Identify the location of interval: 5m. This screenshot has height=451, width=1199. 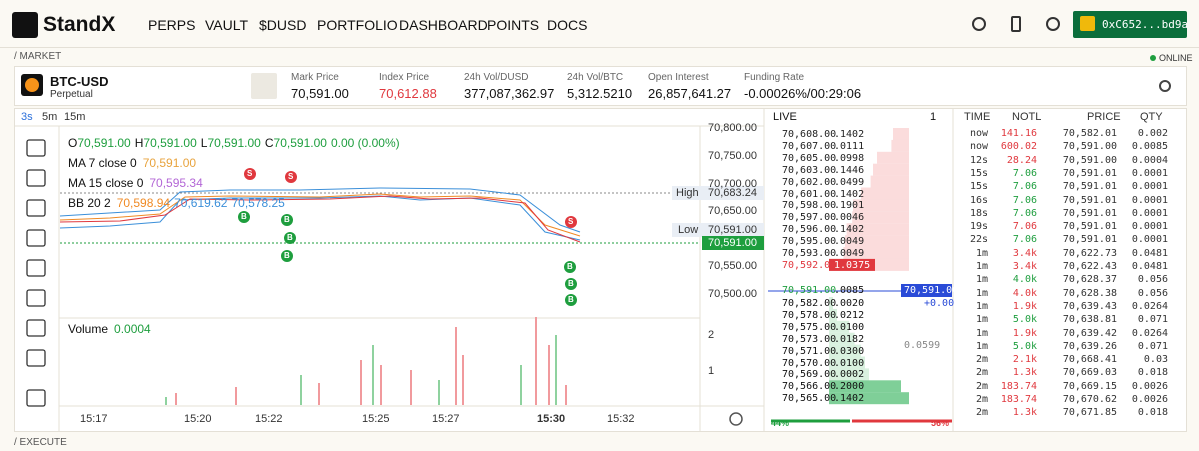
(50, 117).